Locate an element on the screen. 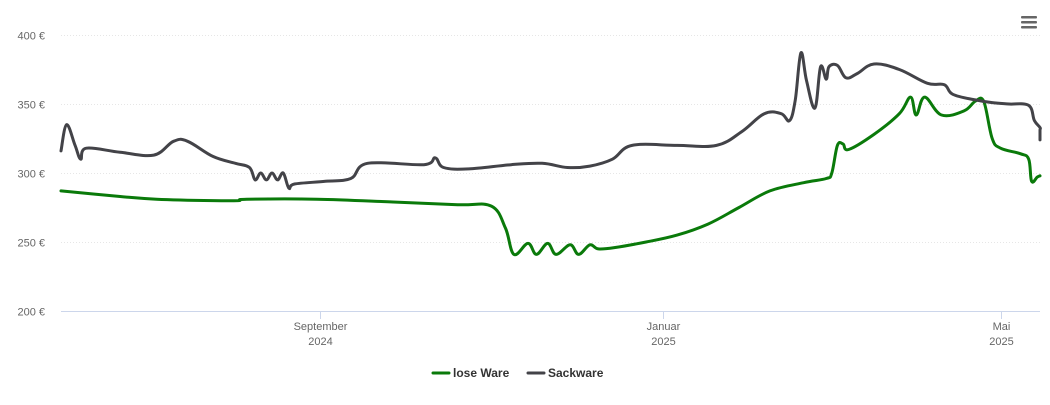  legend-label: lose Ware is located at coordinates (481, 373).